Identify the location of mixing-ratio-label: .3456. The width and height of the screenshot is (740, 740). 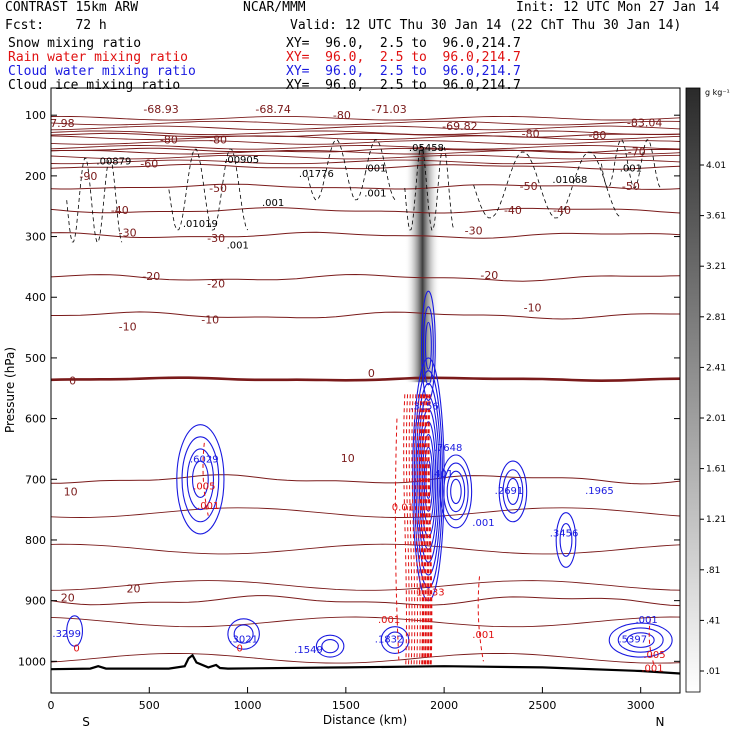
(564, 534).